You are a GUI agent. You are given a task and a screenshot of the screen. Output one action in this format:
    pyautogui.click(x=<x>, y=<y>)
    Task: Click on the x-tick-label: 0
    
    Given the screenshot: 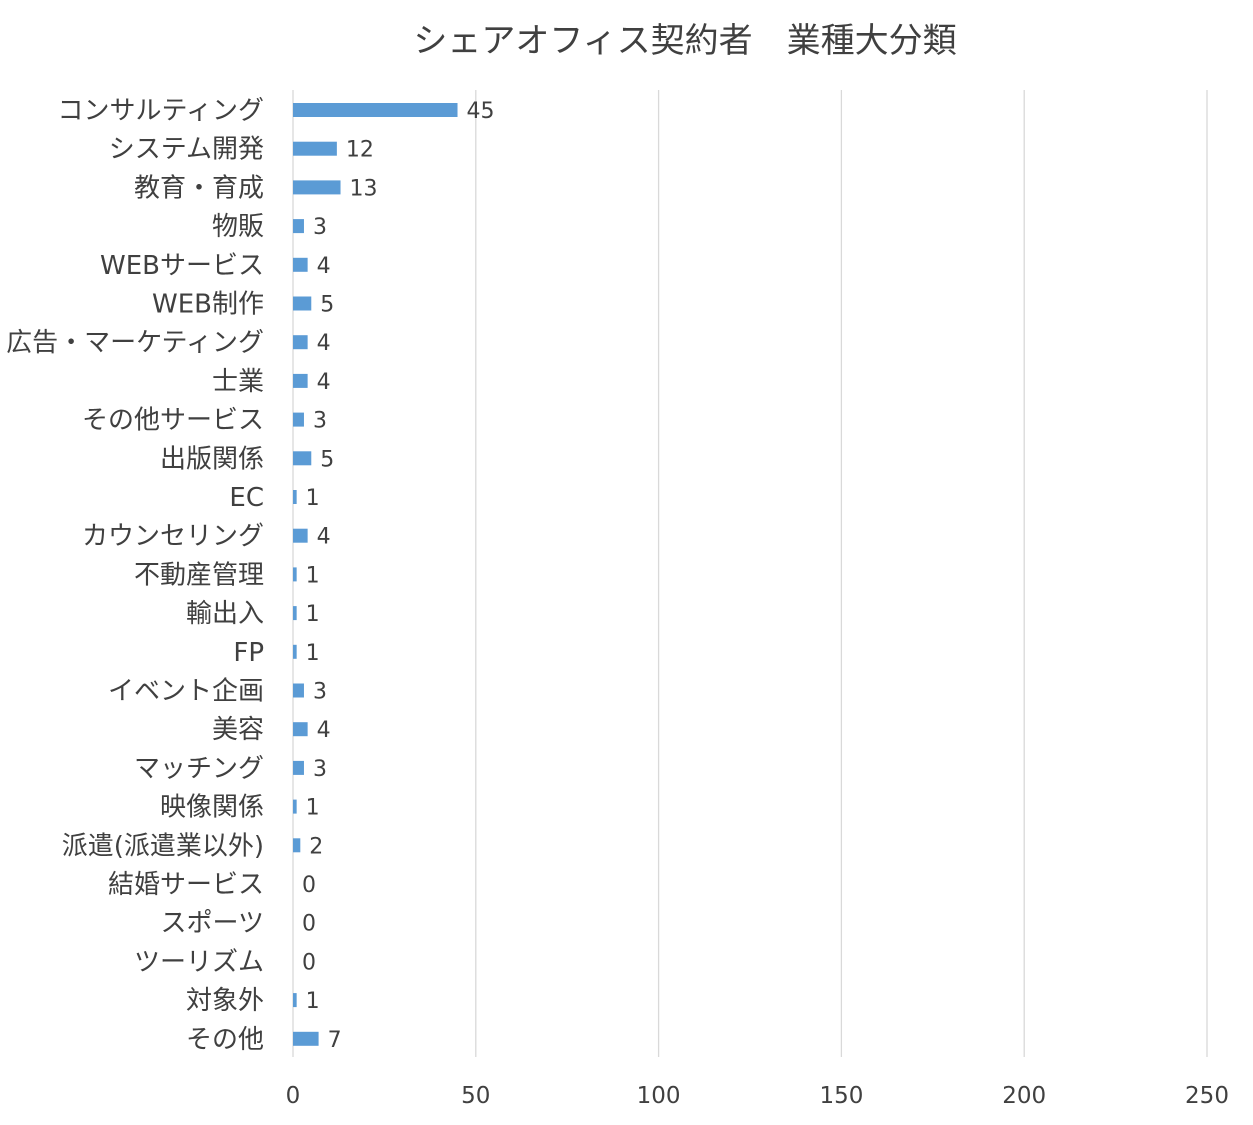 What is the action you would take?
    pyautogui.click(x=293, y=1096)
    